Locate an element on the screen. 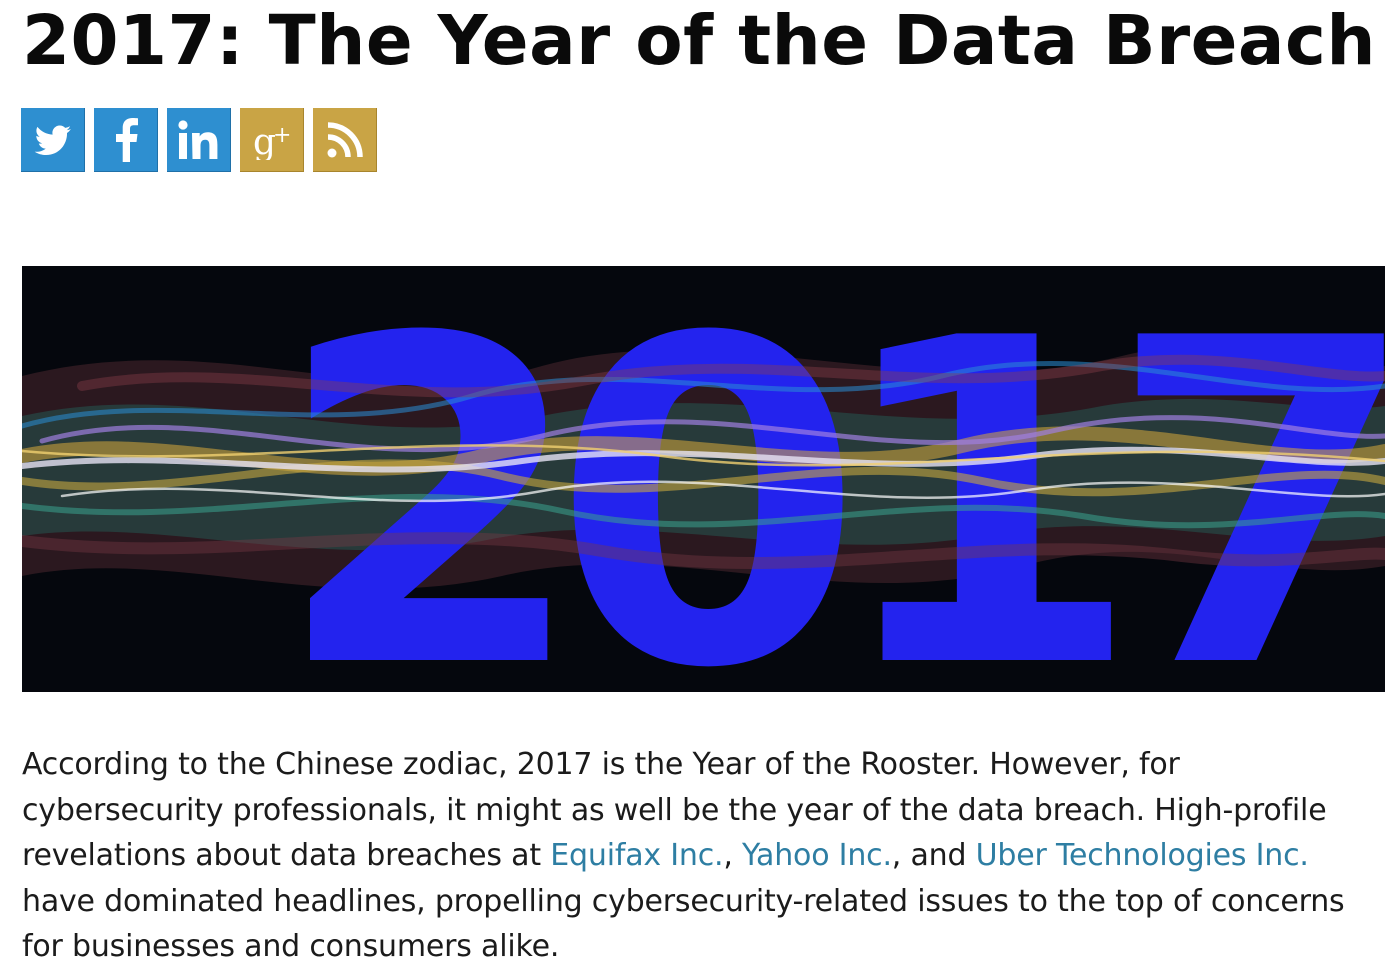  rss-share-button is located at coordinates (345, 140).